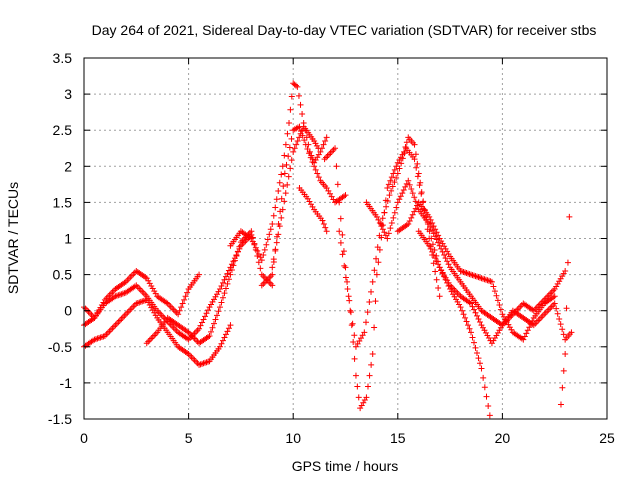  I want to click on y-tick-label: 2, so click(68, 166).